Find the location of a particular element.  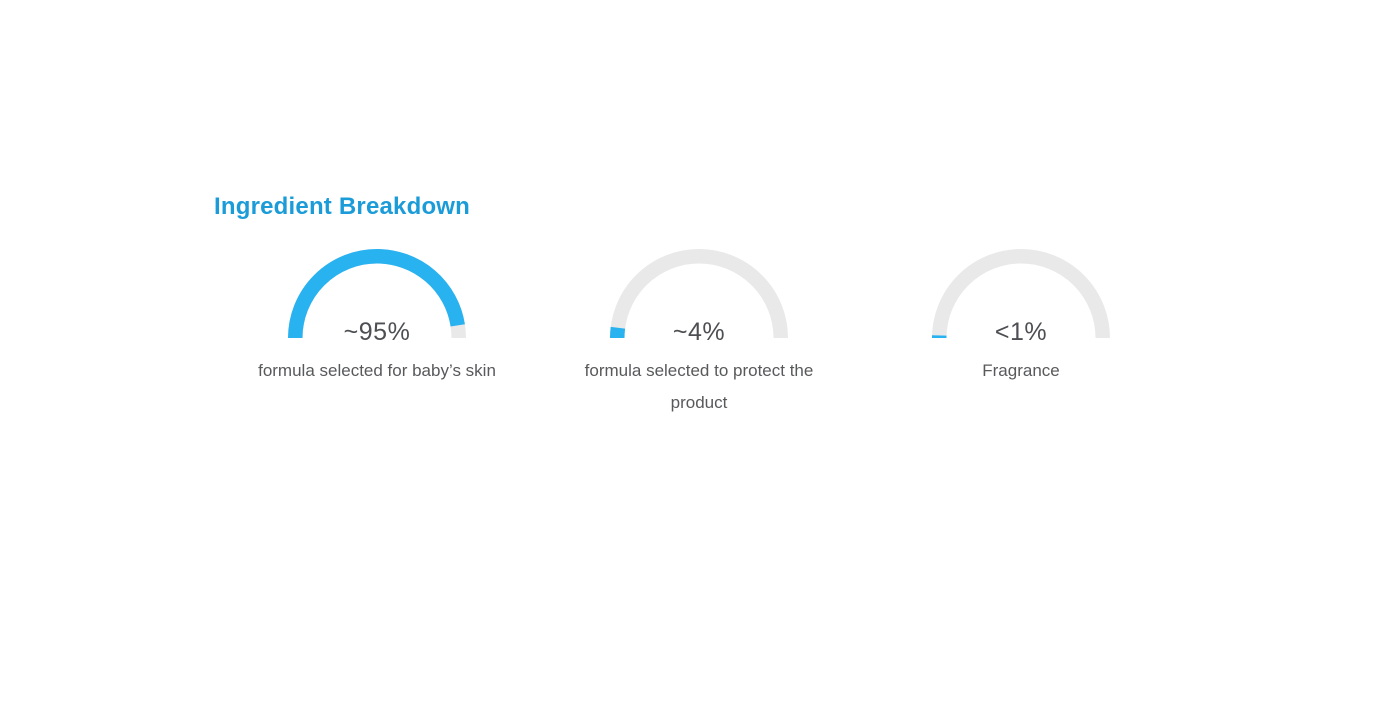

gauge-value-label: ~95% is located at coordinates (377, 332).